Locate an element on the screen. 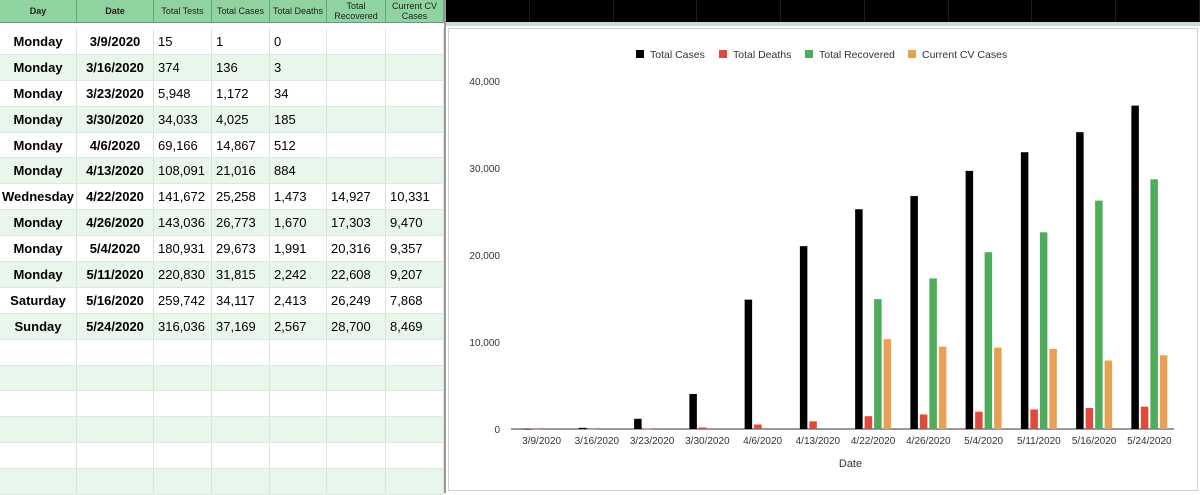  cell-total-recovered: 28,700 is located at coordinates (356, 326).